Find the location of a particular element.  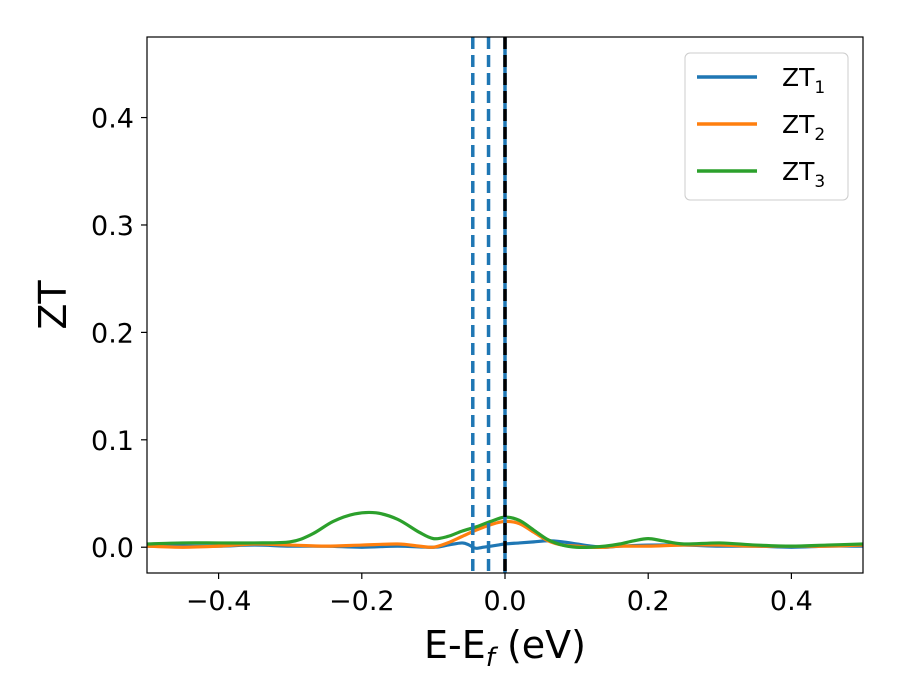

legend-label-zt2: ZT2 is located at coordinates (803, 127).